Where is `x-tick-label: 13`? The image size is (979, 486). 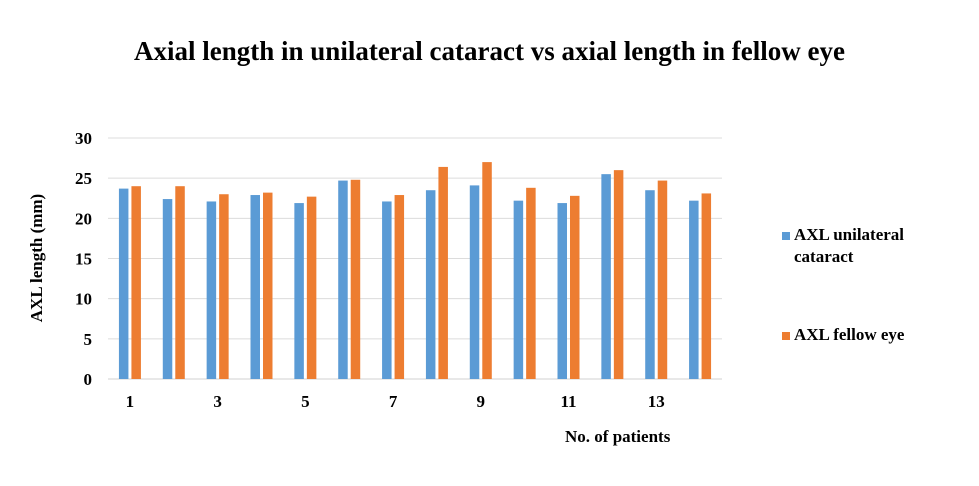
x-tick-label: 13 is located at coordinates (656, 401).